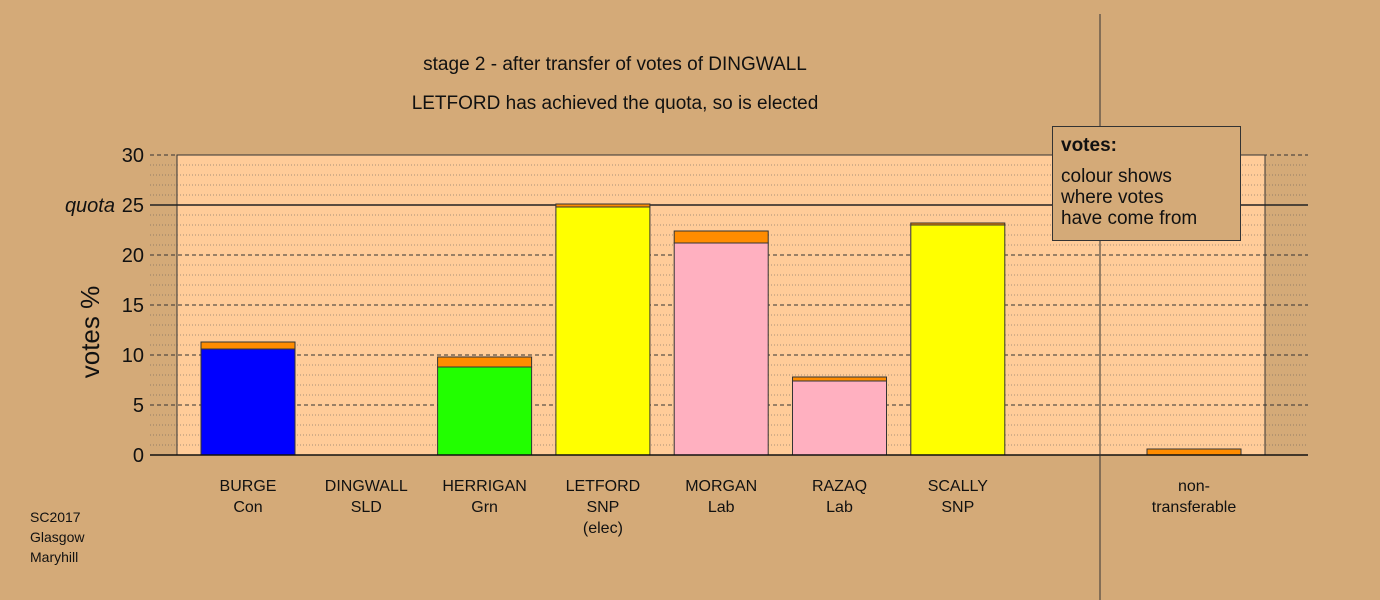 The width and height of the screenshot is (1380, 600). What do you see at coordinates (1194, 452) in the screenshot?
I see `bar-nontransferable` at bounding box center [1194, 452].